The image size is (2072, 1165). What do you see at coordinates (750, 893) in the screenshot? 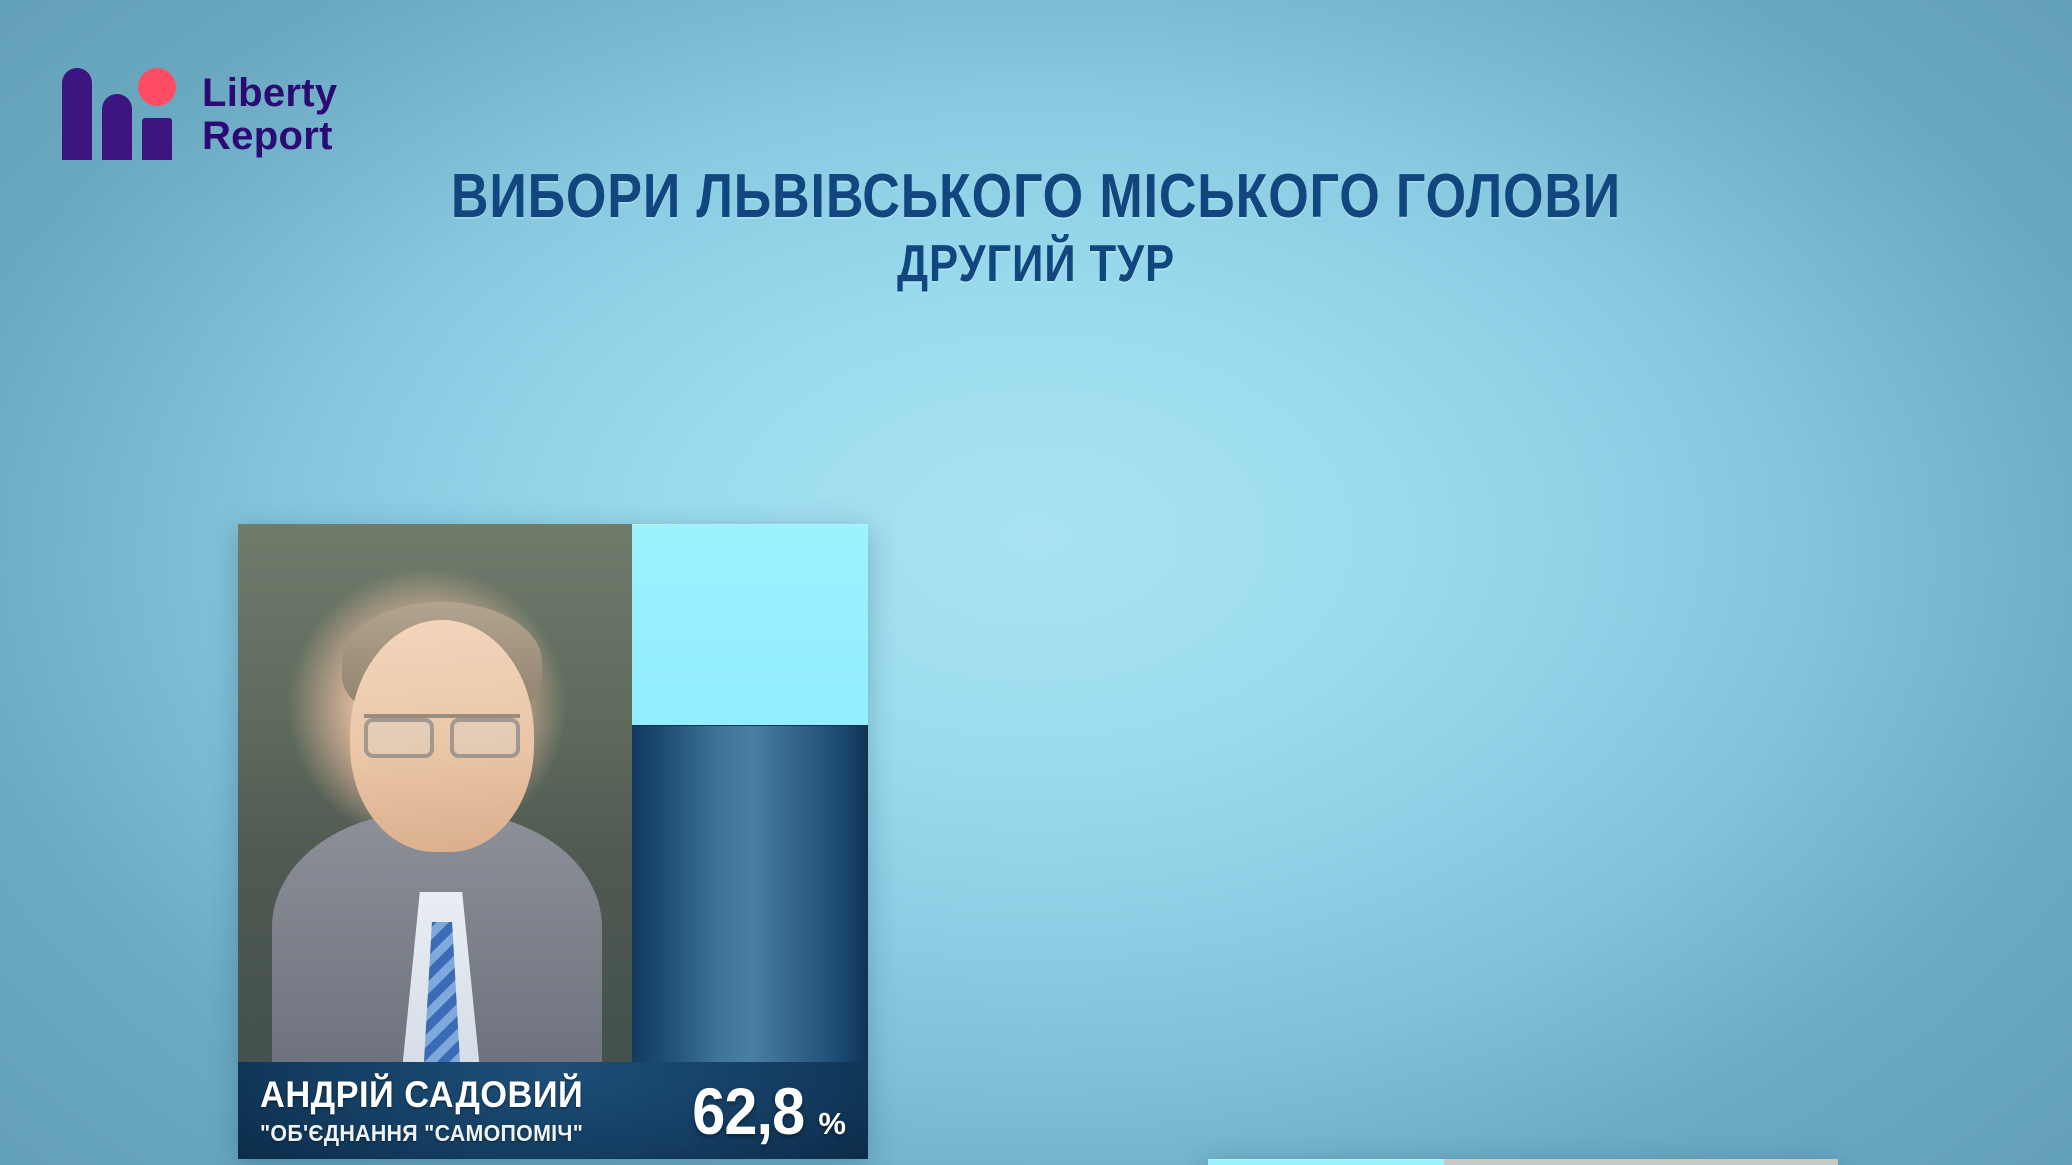
I see `result-bar-fill` at bounding box center [750, 893].